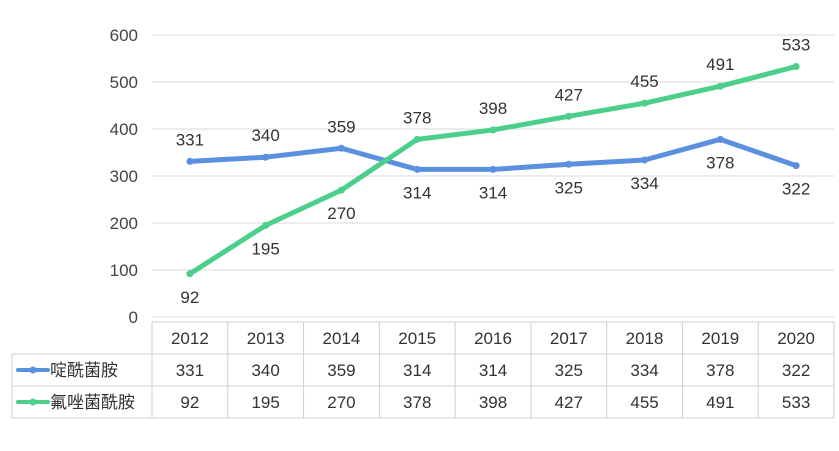 This screenshot has height=451, width=839. I want to click on data-label: 533, so click(796, 44).